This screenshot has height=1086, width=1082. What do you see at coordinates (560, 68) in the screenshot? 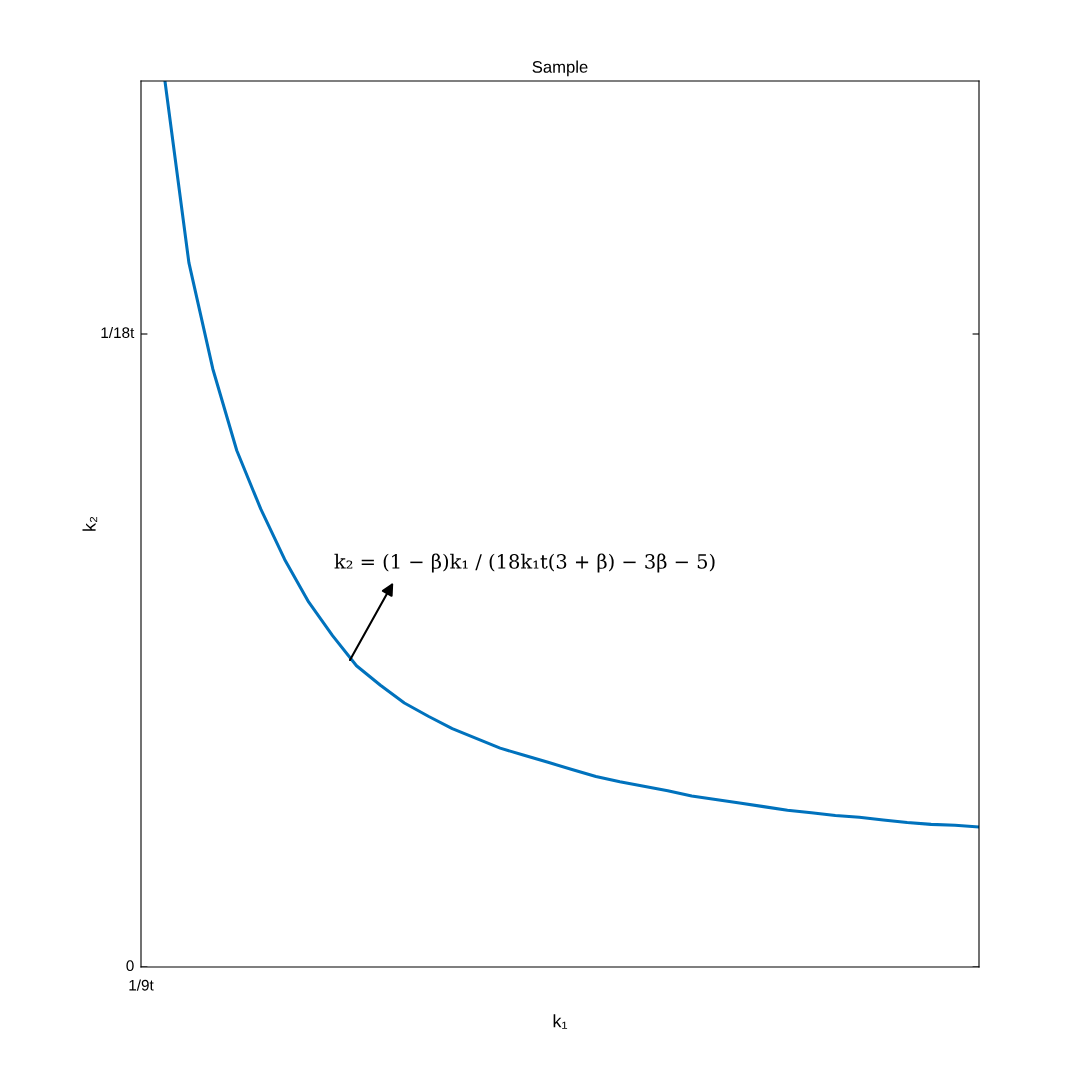
I see `chart-title: Sample` at bounding box center [560, 68].